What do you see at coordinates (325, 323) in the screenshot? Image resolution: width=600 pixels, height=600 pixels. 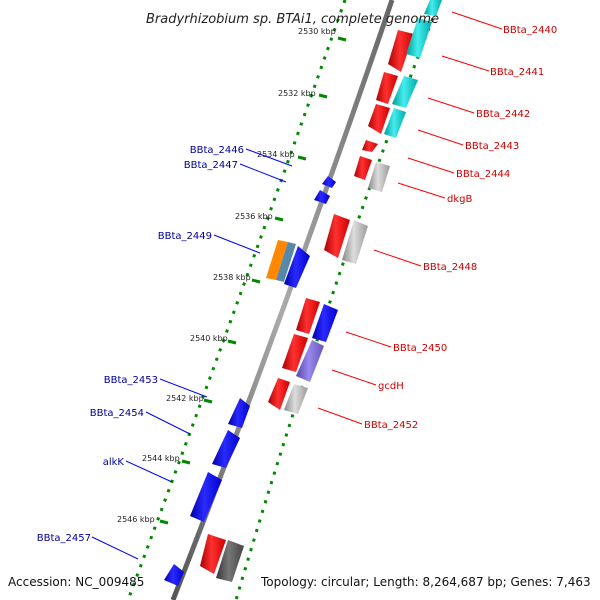 I see `orf-blue-fwd` at bounding box center [325, 323].